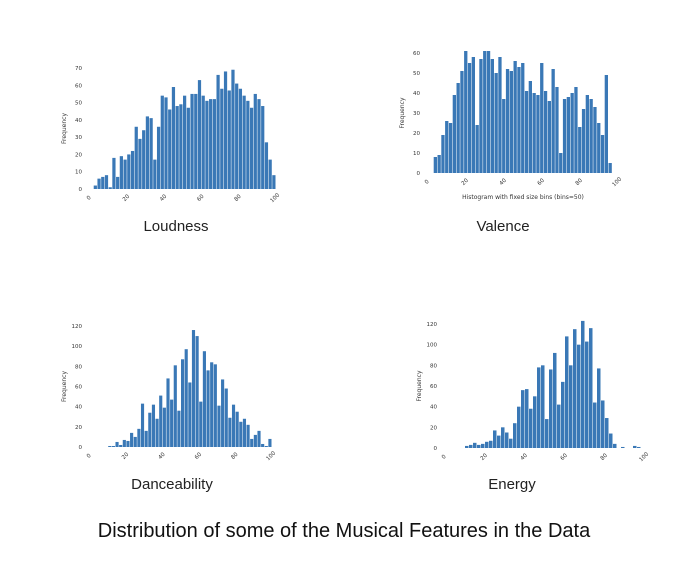  I want to click on y-tick-label: 70, so click(78, 69).